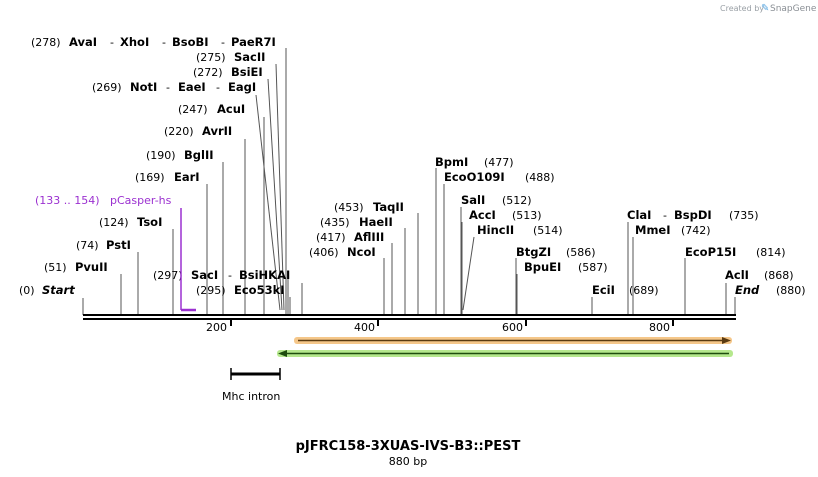 The width and height of the screenshot is (818, 477). I want to click on enzyme-name: TaqII, so click(388, 207).